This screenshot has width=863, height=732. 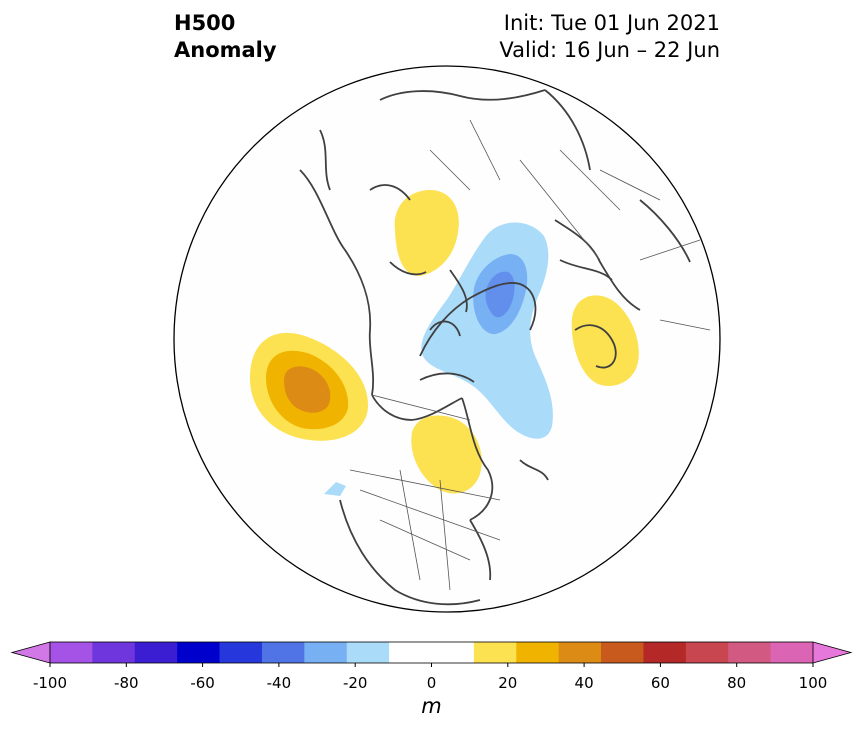 What do you see at coordinates (609, 50) in the screenshot?
I see `valid-range: Valid: 16 Jun – 22 Jun` at bounding box center [609, 50].